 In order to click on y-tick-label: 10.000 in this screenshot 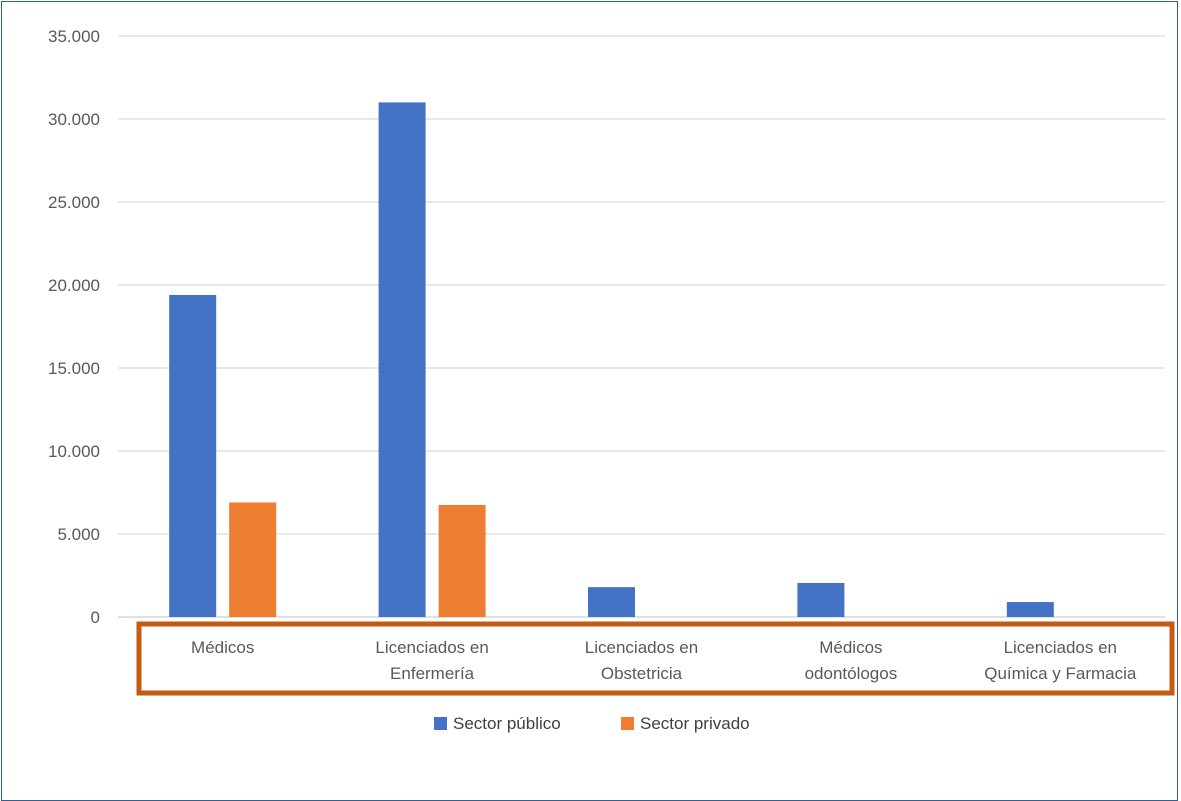, I will do `click(74, 451)`.